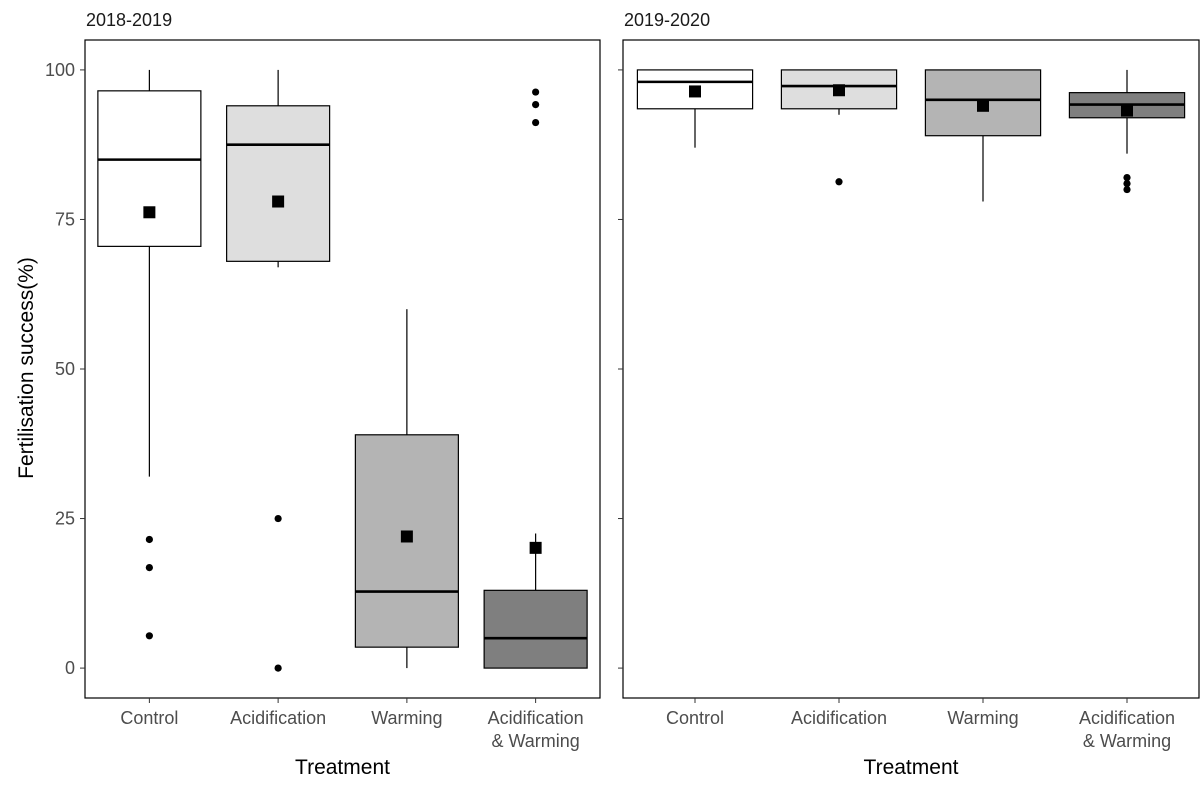 This screenshot has width=1201, height=785. I want to click on panel-title: 2018-2019, so click(129, 20).